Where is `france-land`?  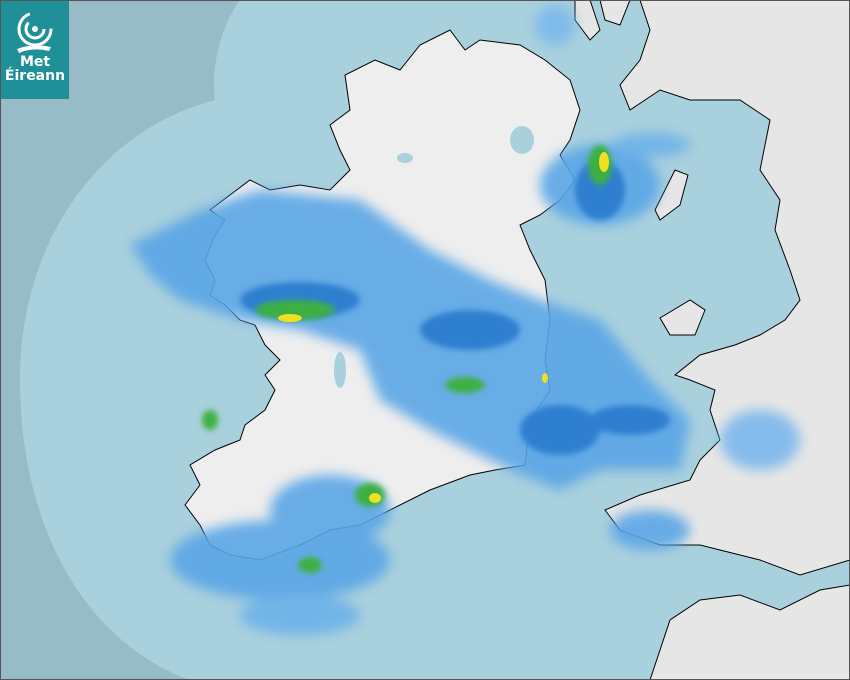 france-land is located at coordinates (749, 632).